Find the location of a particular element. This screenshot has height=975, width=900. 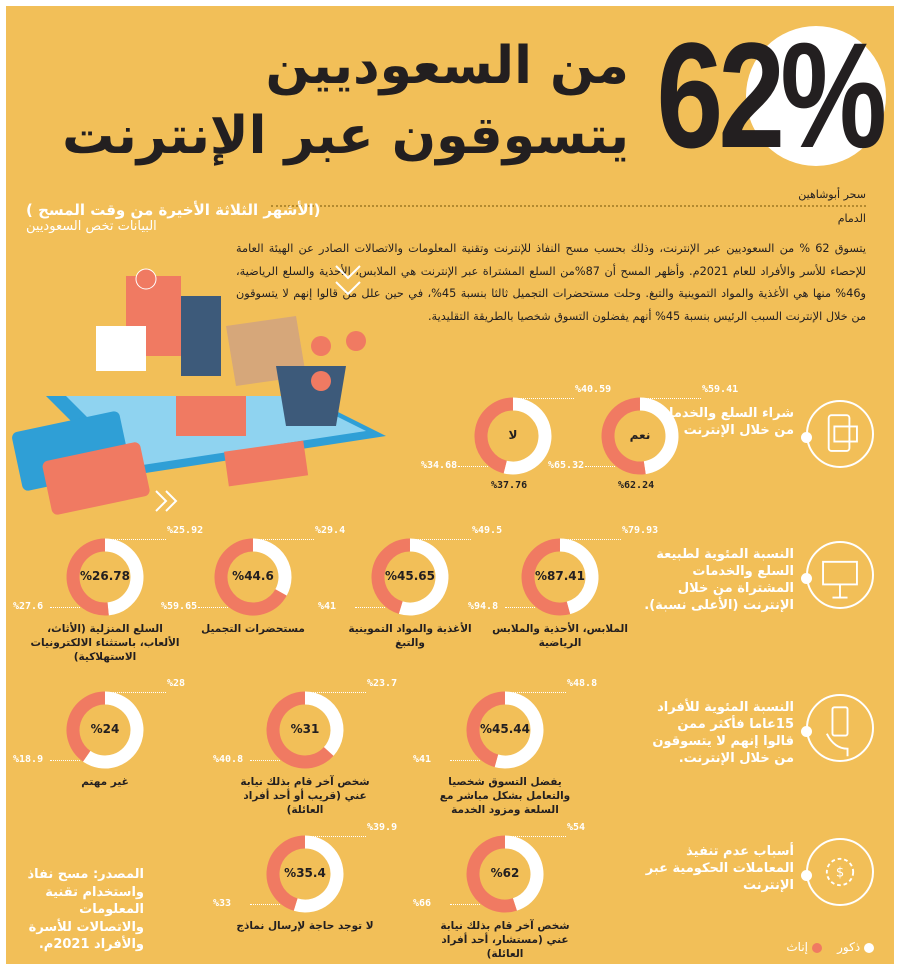

female-value: %34.68 is located at coordinates (439, 465).